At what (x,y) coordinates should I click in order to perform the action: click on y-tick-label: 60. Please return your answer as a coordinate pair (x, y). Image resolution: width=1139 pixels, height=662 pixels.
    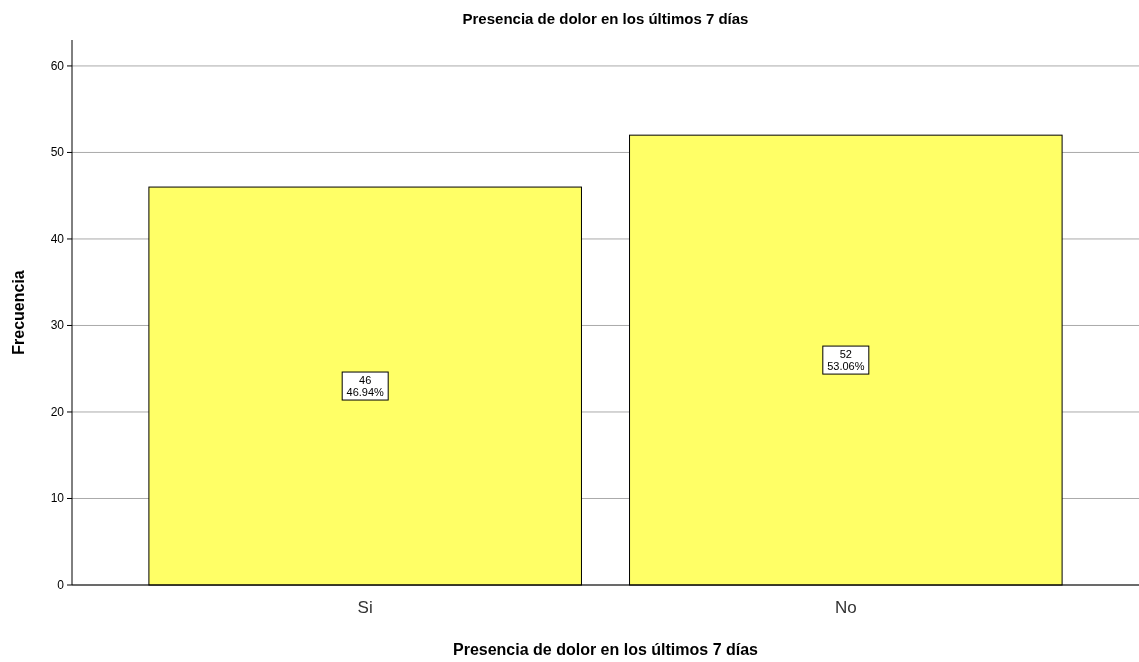
    Looking at the image, I should click on (57, 65).